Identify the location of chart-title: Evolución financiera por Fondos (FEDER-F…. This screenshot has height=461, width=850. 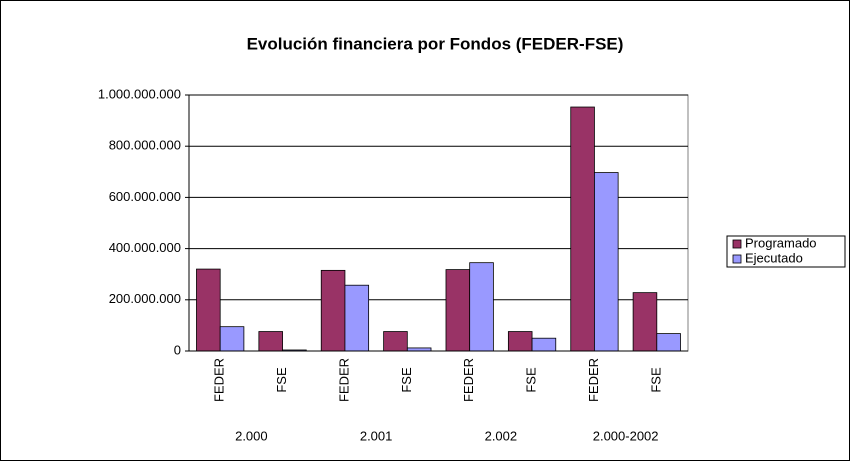
(435, 43).